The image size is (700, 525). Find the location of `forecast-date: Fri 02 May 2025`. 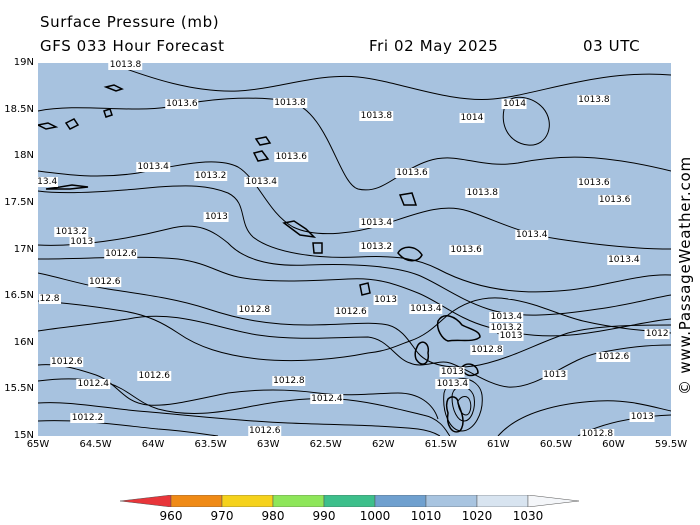

forecast-date: Fri 02 May 2025 is located at coordinates (434, 46).